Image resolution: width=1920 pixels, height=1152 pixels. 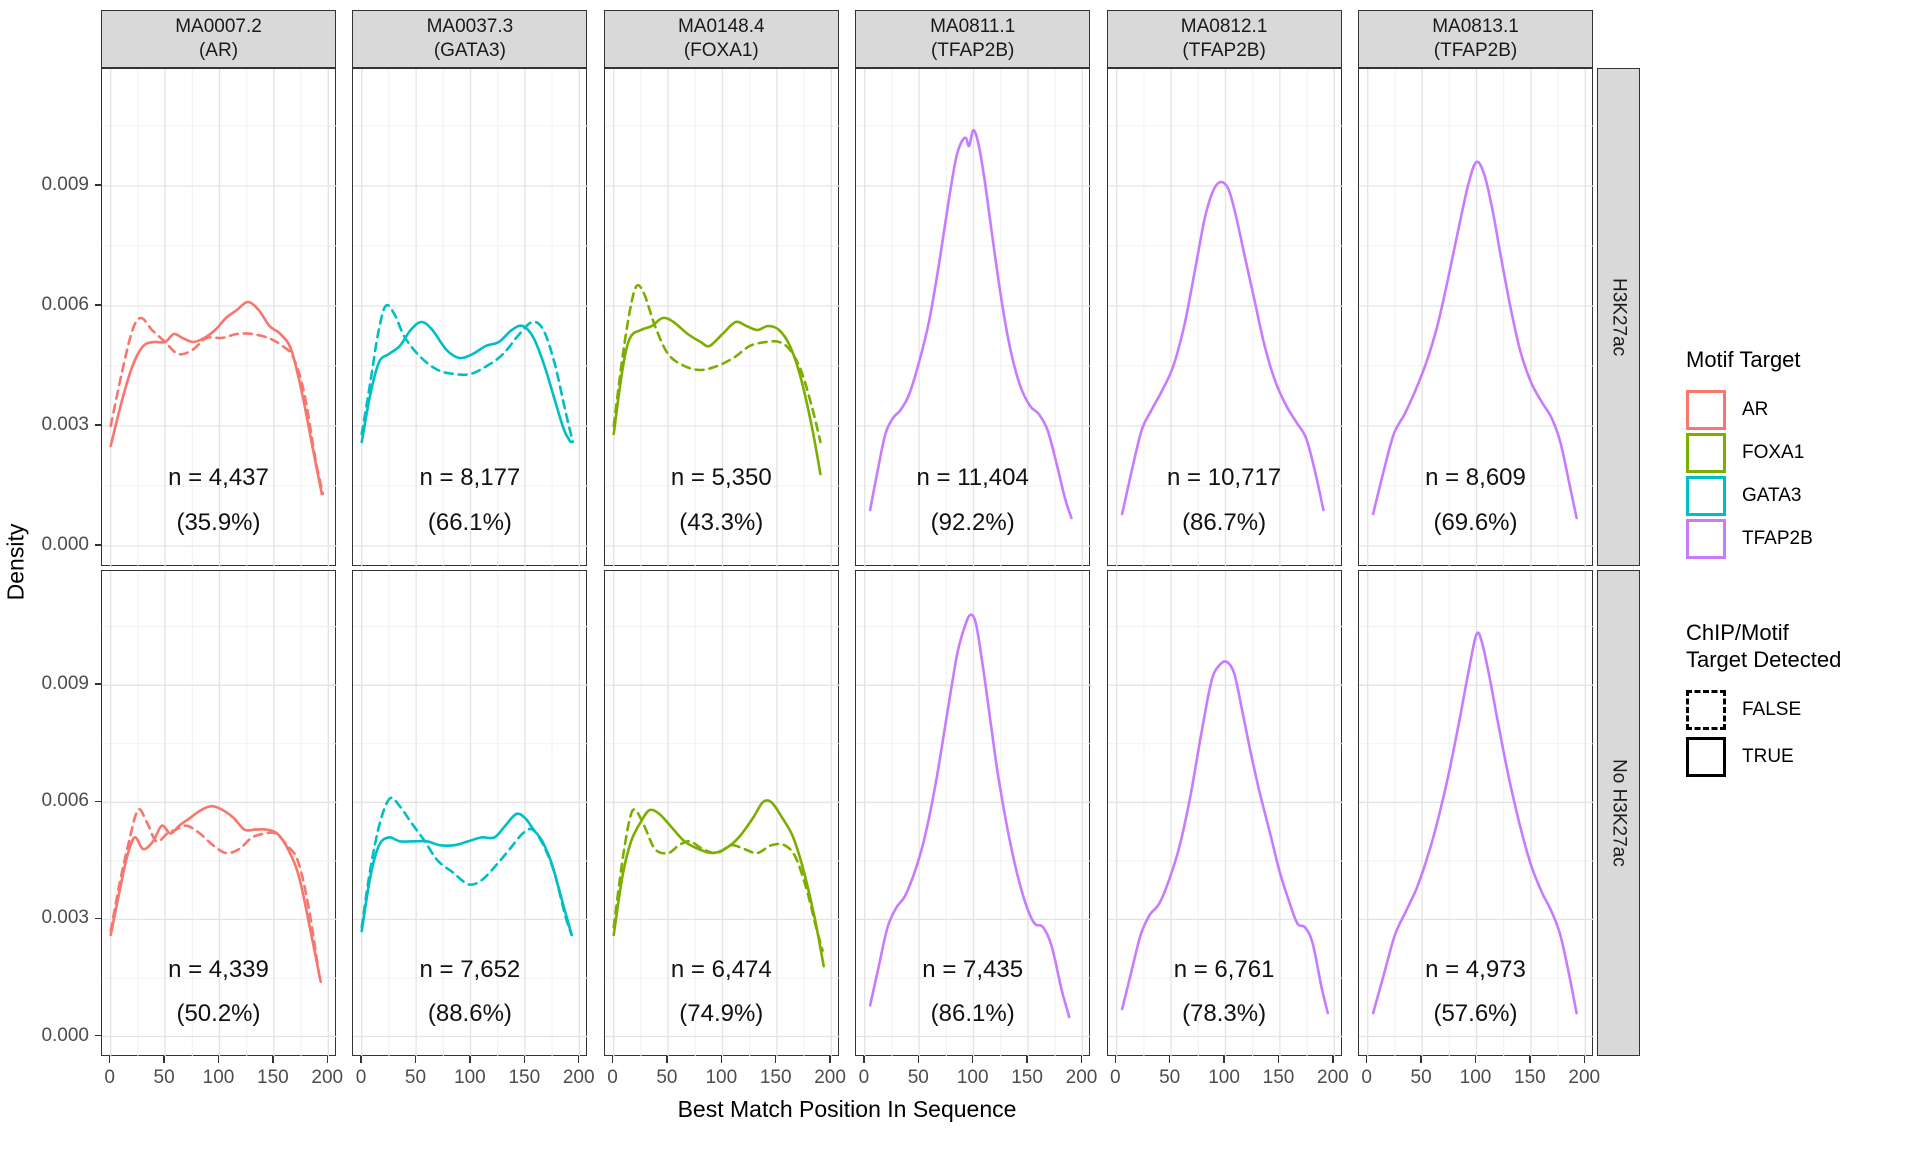 I want to click on facet-strip-label: MA0148.4 (FOXA1), so click(x=721, y=38).